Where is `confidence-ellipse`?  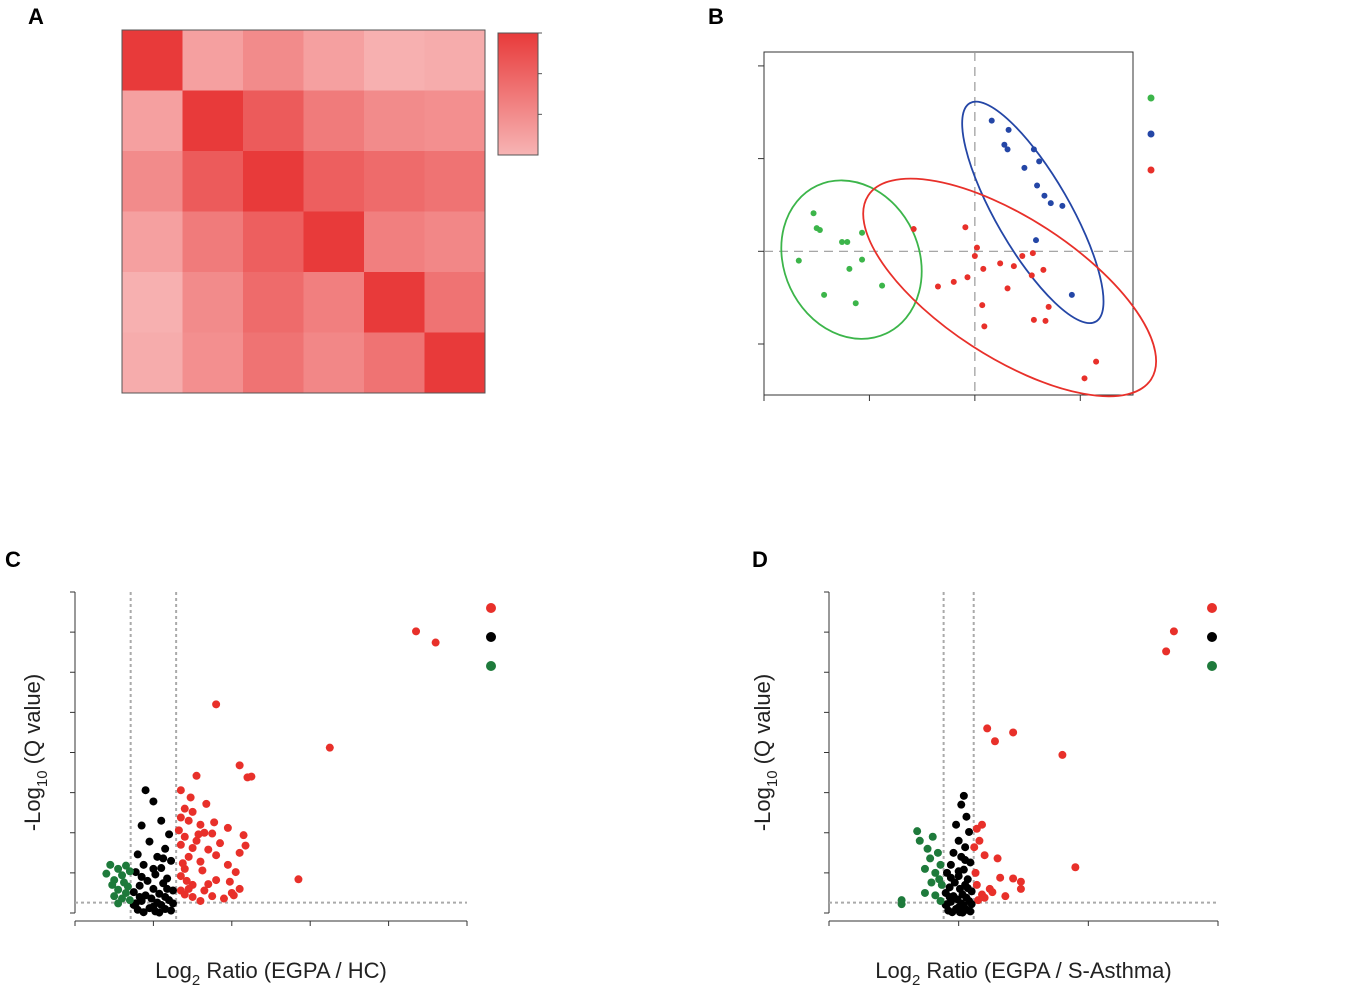 confidence-ellipse is located at coordinates (1010, 287).